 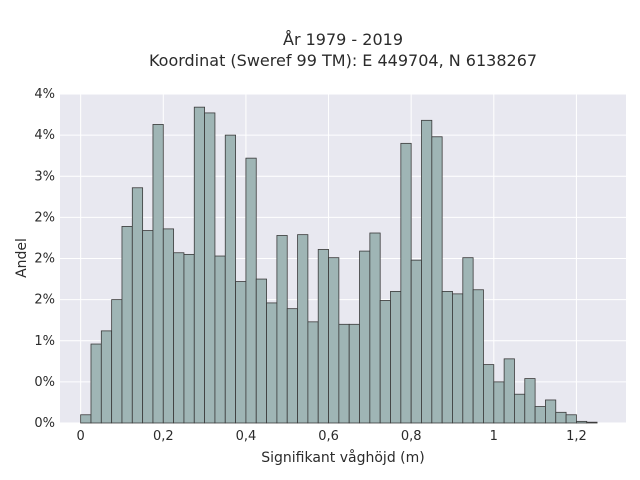 What do you see at coordinates (22, 258) in the screenshot?
I see `y-axis-label: Andel` at bounding box center [22, 258].